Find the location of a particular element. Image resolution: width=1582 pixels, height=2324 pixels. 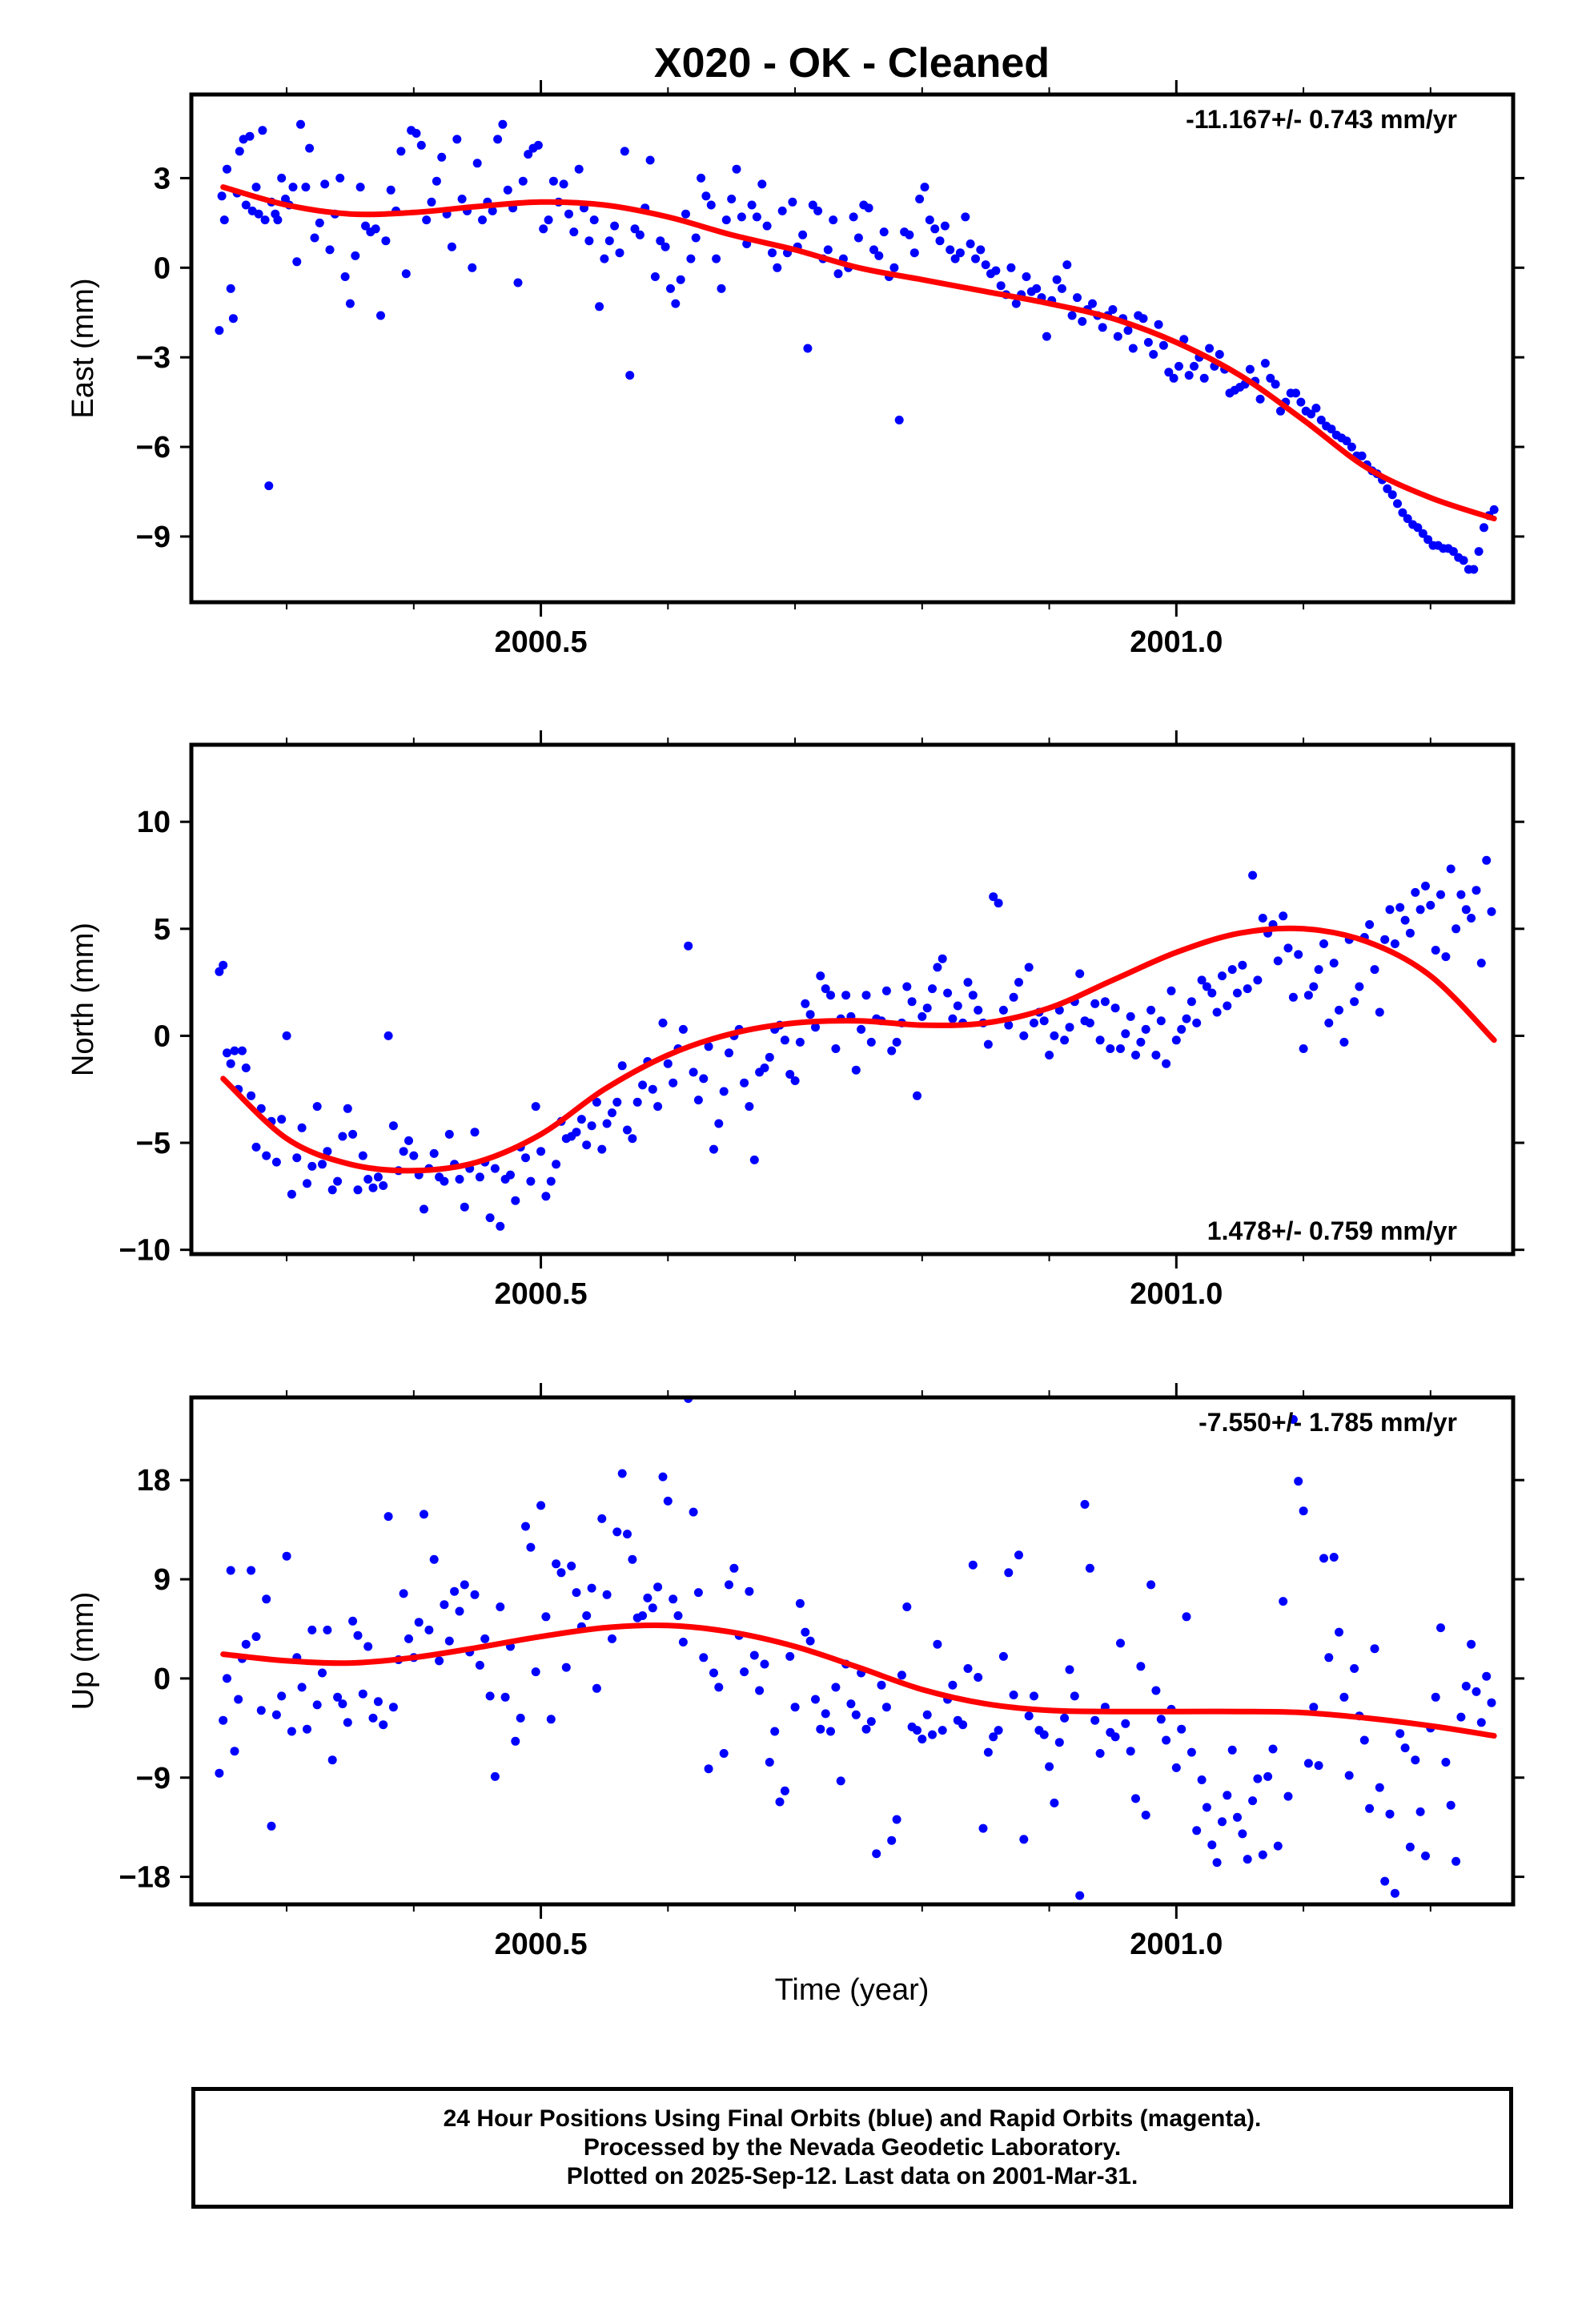

up-x-tick-label: 2001.0 is located at coordinates (1176, 1944).